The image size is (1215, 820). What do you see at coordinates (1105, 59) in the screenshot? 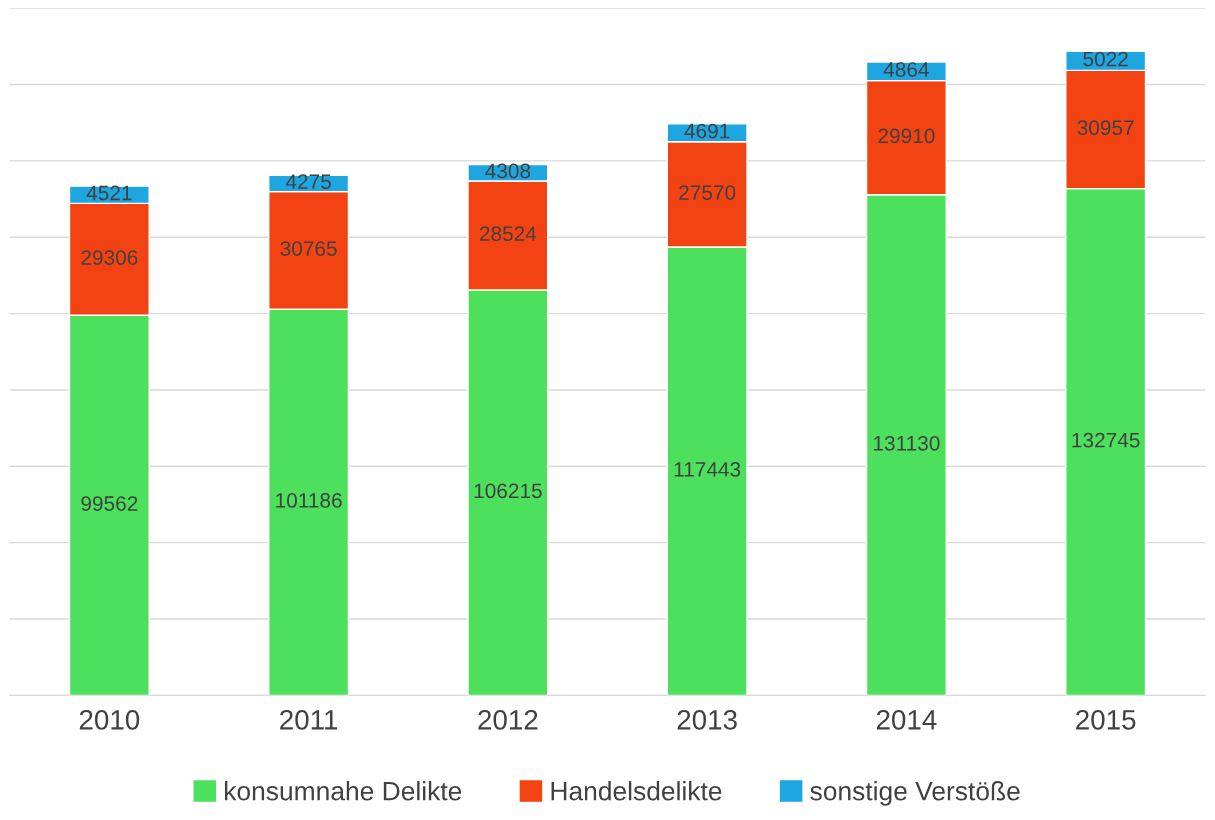
I see `data-label: 5022` at bounding box center [1105, 59].